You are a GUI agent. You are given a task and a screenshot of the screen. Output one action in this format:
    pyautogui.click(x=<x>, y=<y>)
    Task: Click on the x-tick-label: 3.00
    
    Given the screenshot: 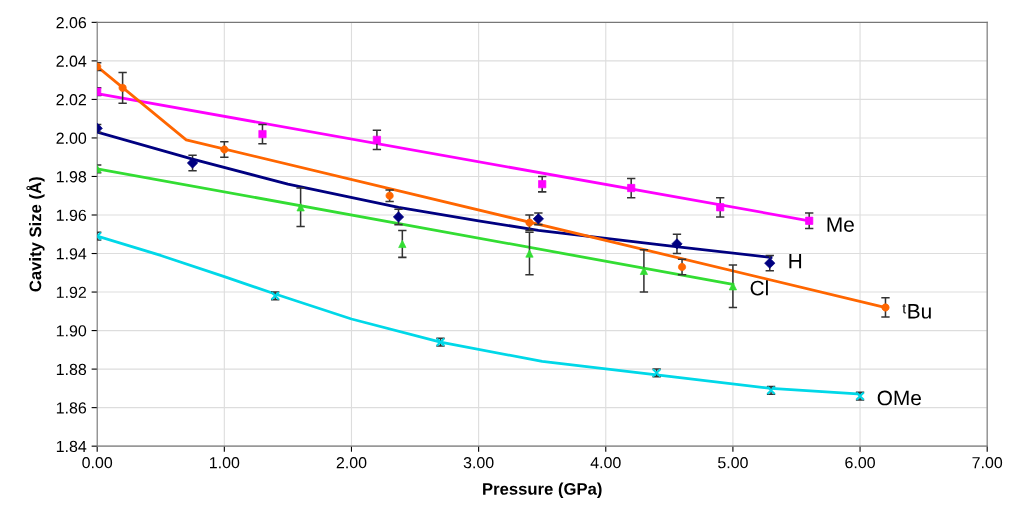 What is the action you would take?
    pyautogui.click(x=478, y=463)
    